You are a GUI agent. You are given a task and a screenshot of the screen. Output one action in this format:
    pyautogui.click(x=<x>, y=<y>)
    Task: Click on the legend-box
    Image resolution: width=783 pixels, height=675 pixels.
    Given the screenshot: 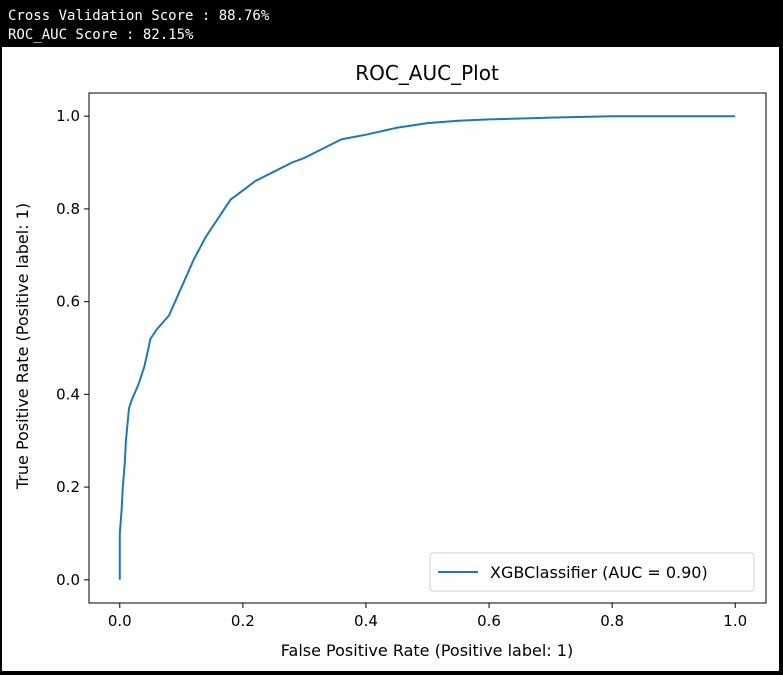 What is the action you would take?
    pyautogui.click(x=592, y=572)
    